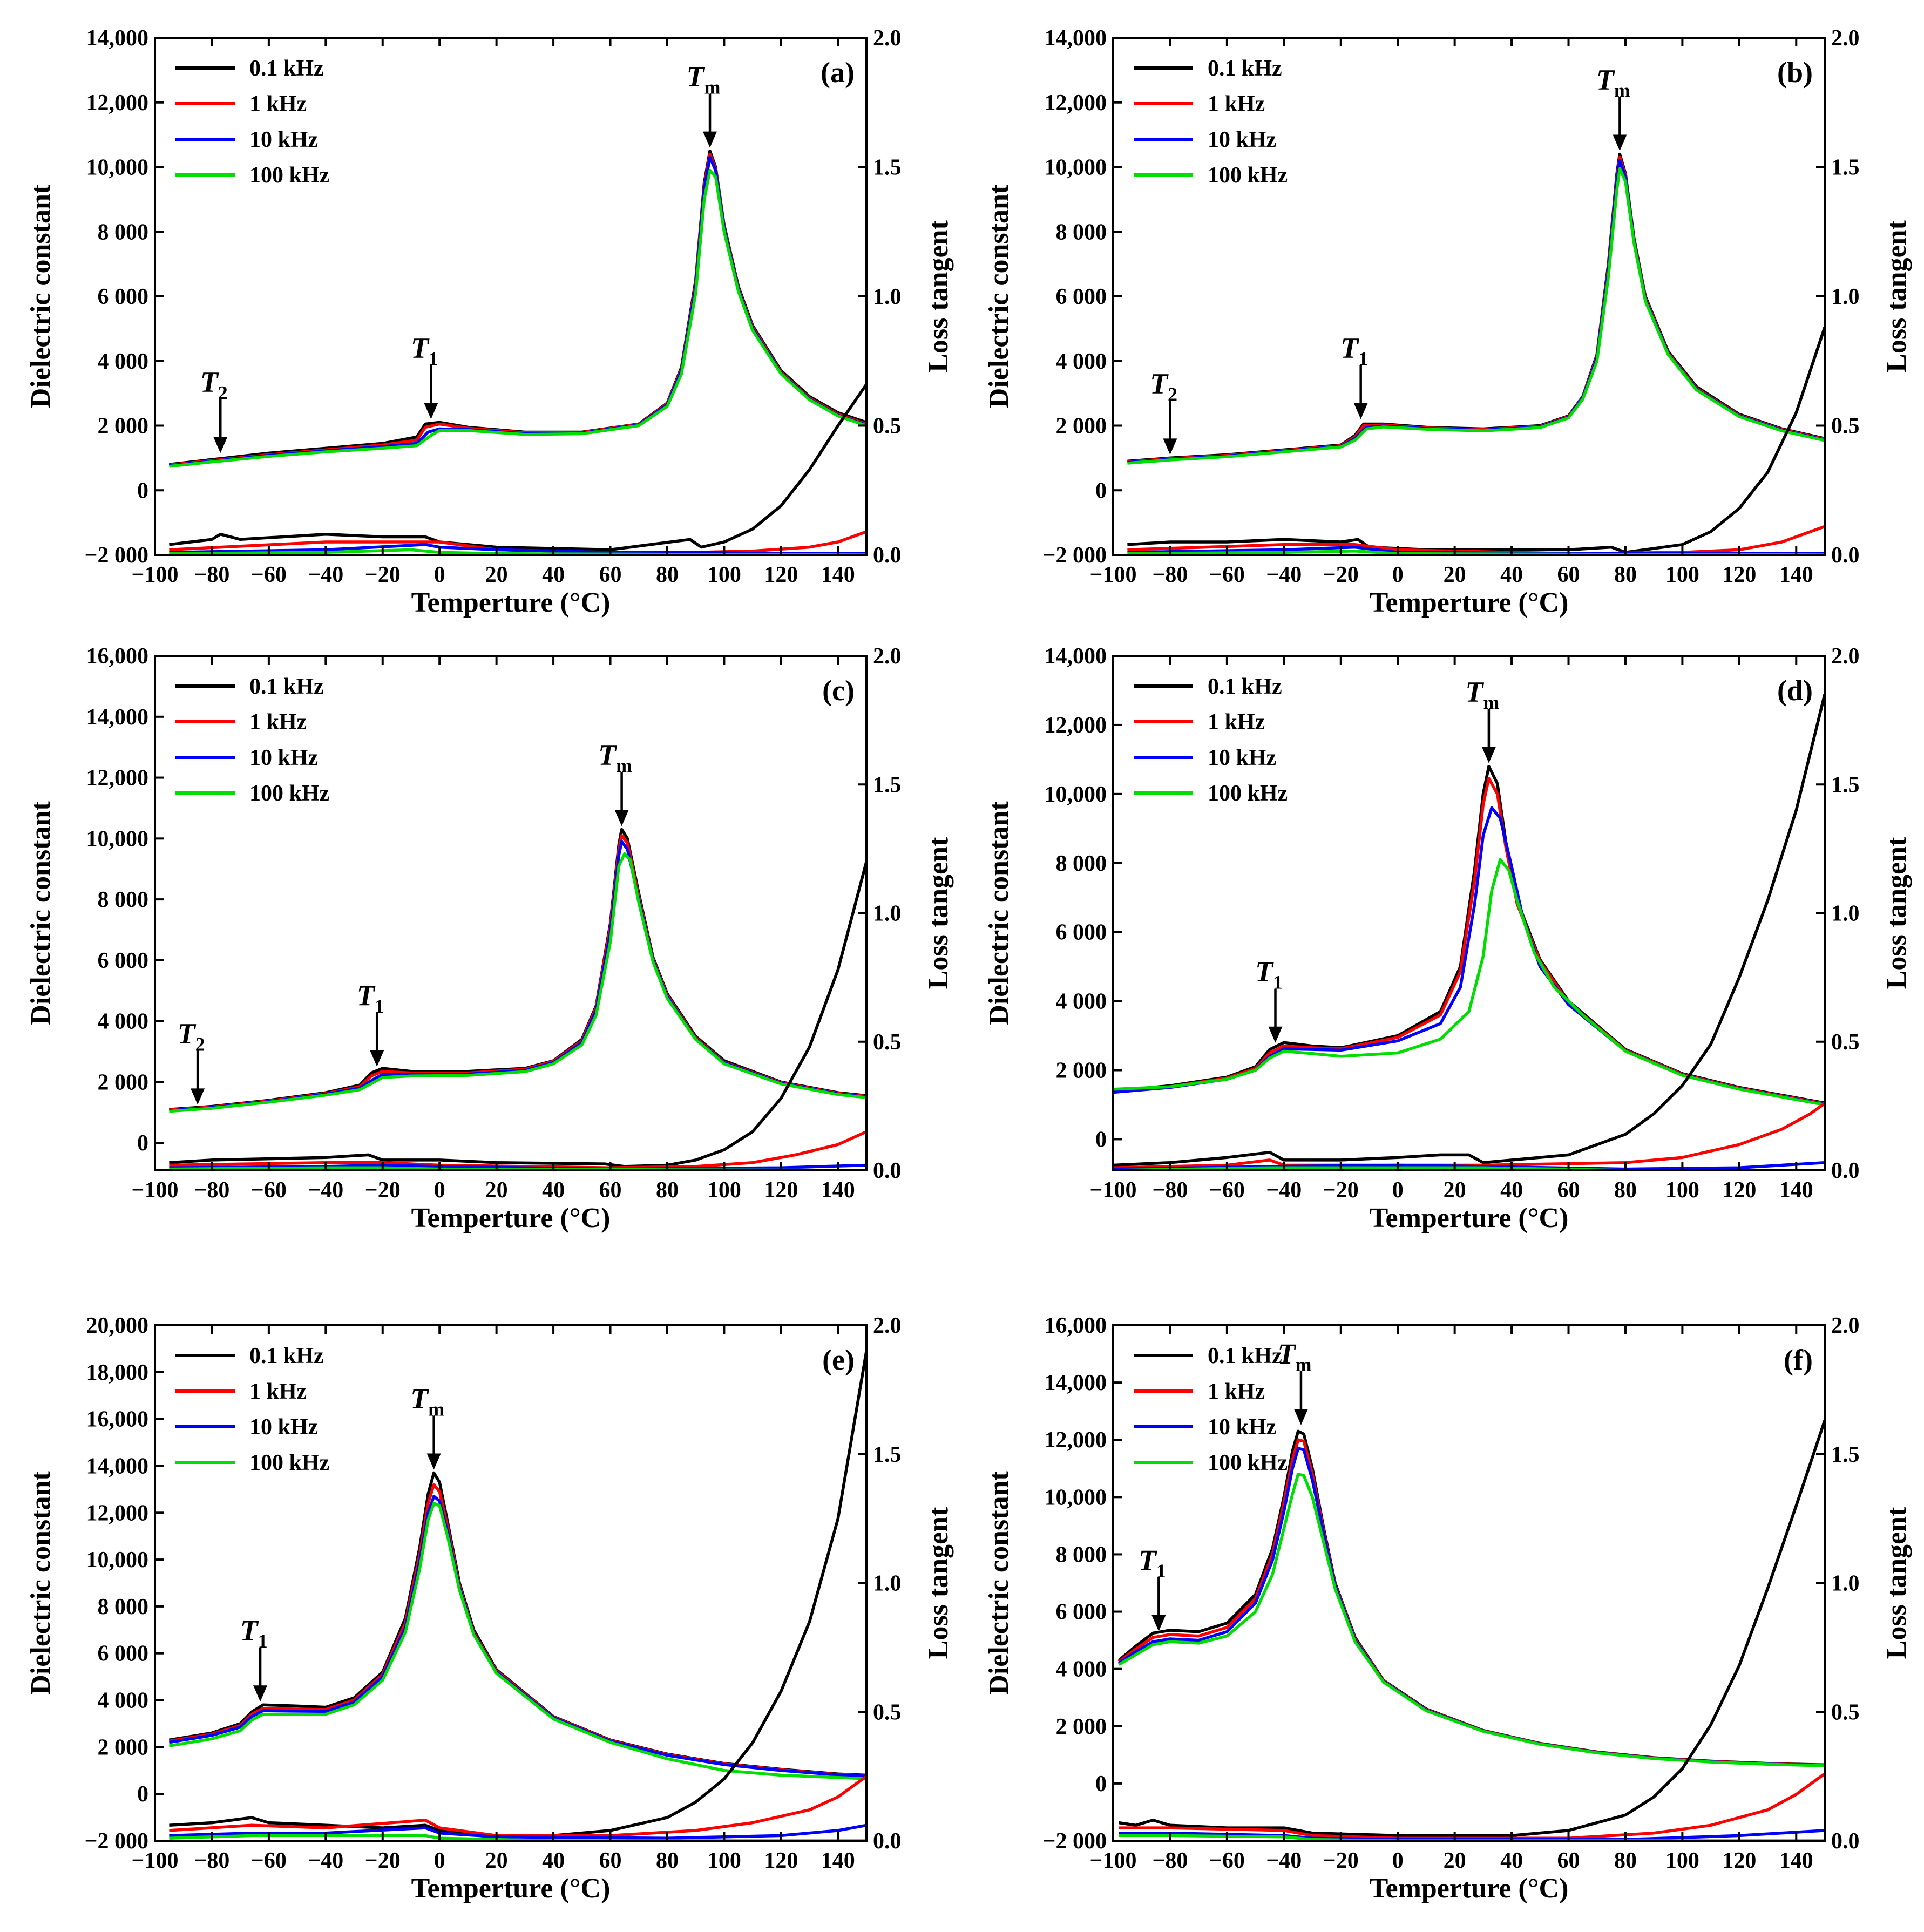 The width and height of the screenshot is (1924, 1932). I want to click on series-line-1kHz-left, so click(517, 309).